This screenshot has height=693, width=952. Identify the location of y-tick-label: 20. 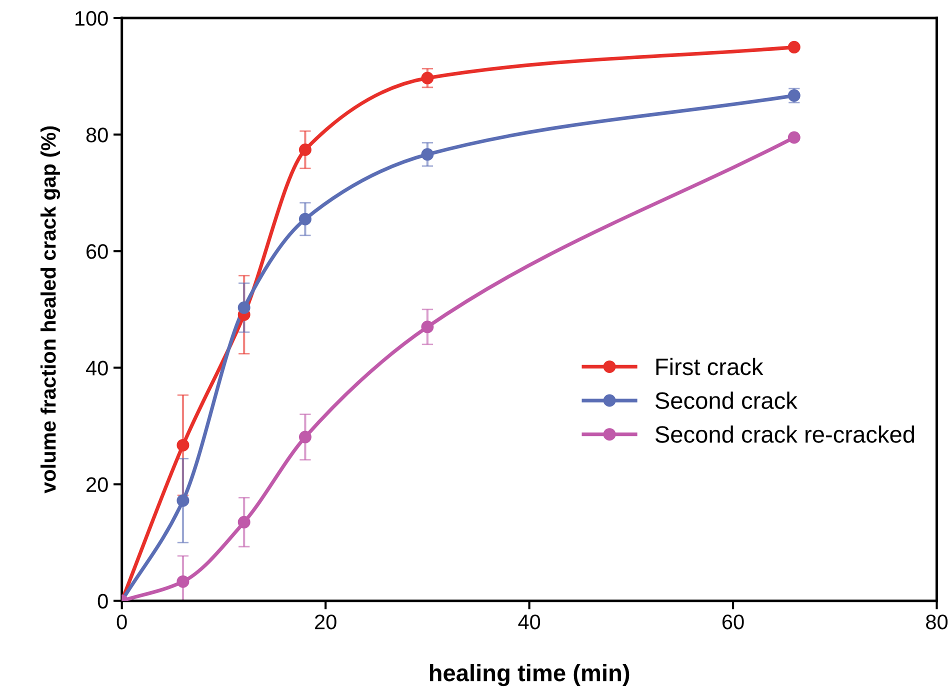
(97, 484).